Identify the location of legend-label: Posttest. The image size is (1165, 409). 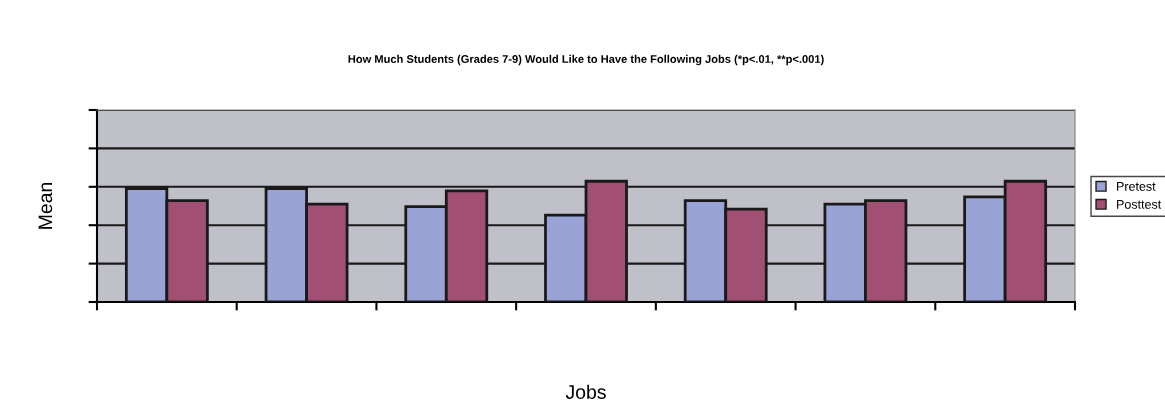
(1139, 204).